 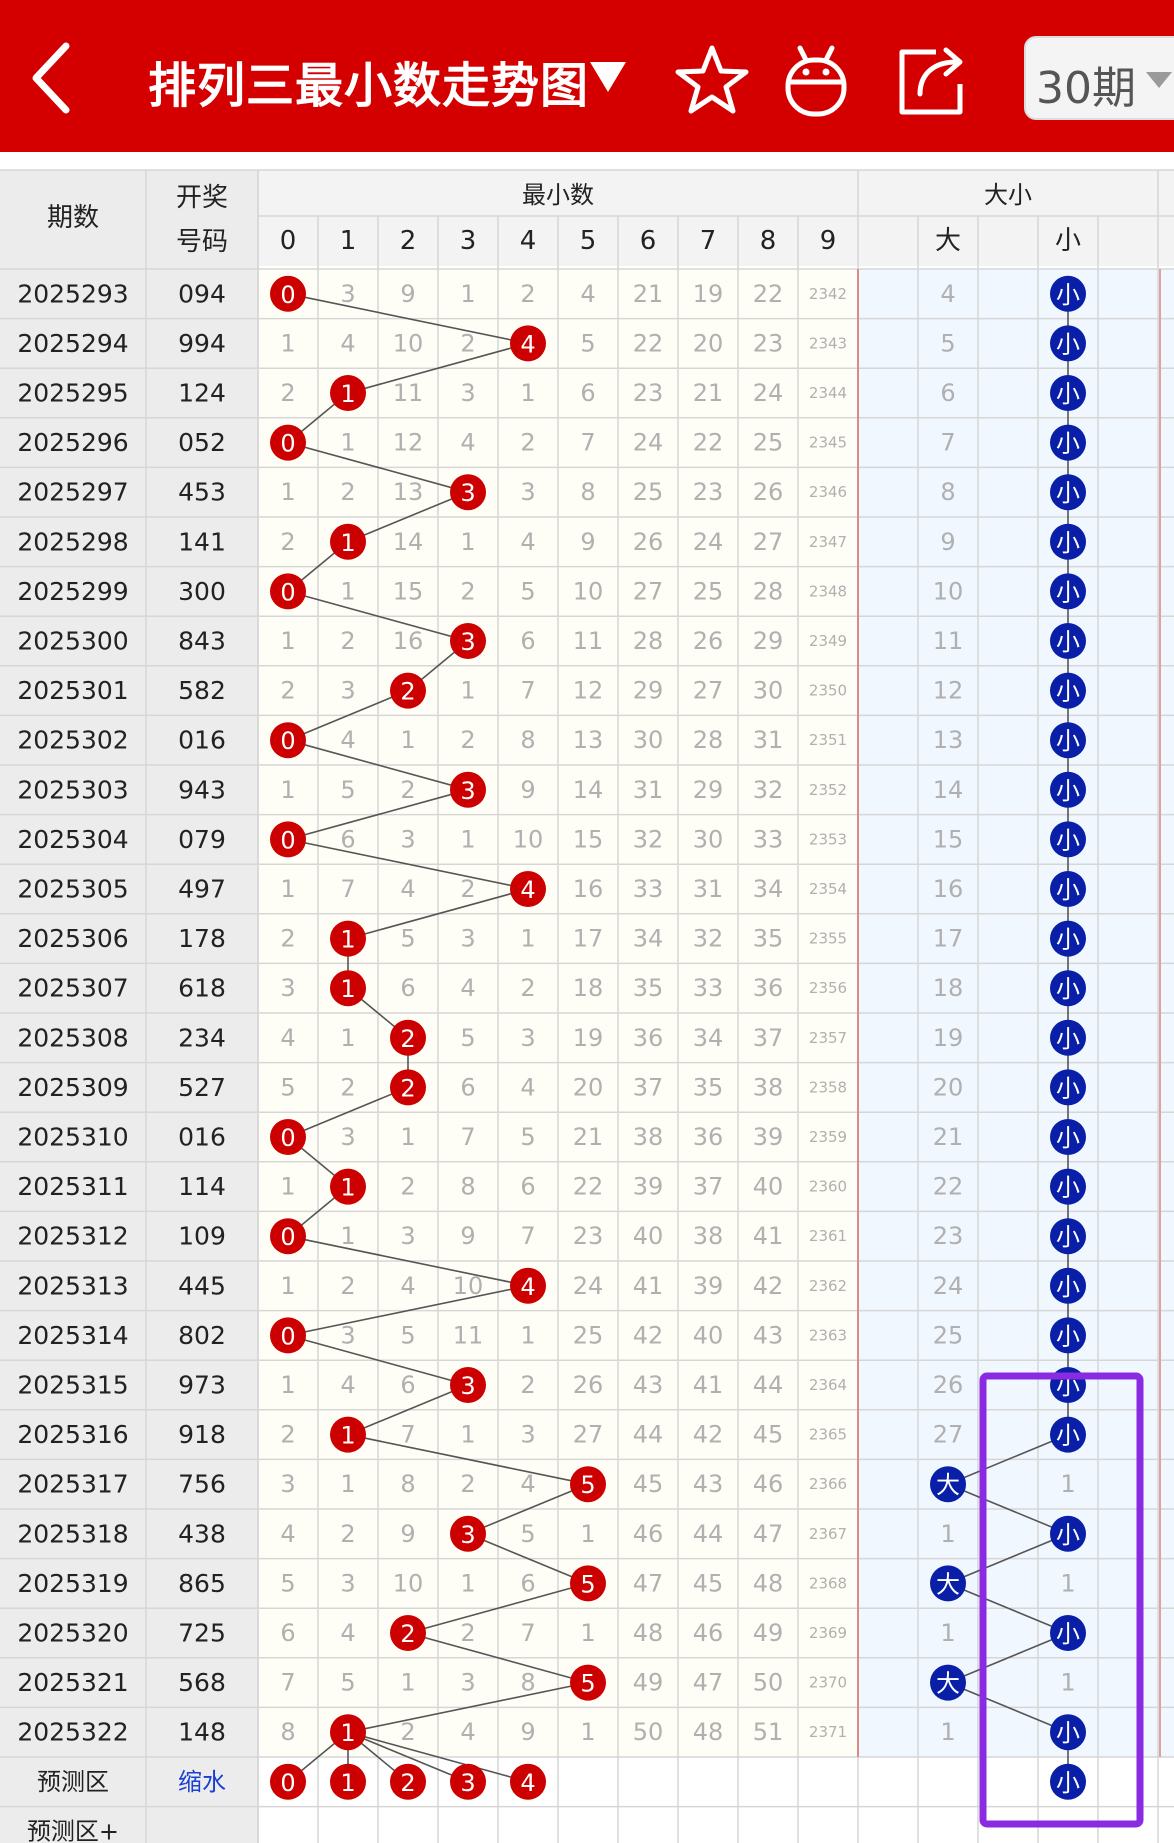 I want to click on miss-cell: 9, so click(x=407, y=1534).